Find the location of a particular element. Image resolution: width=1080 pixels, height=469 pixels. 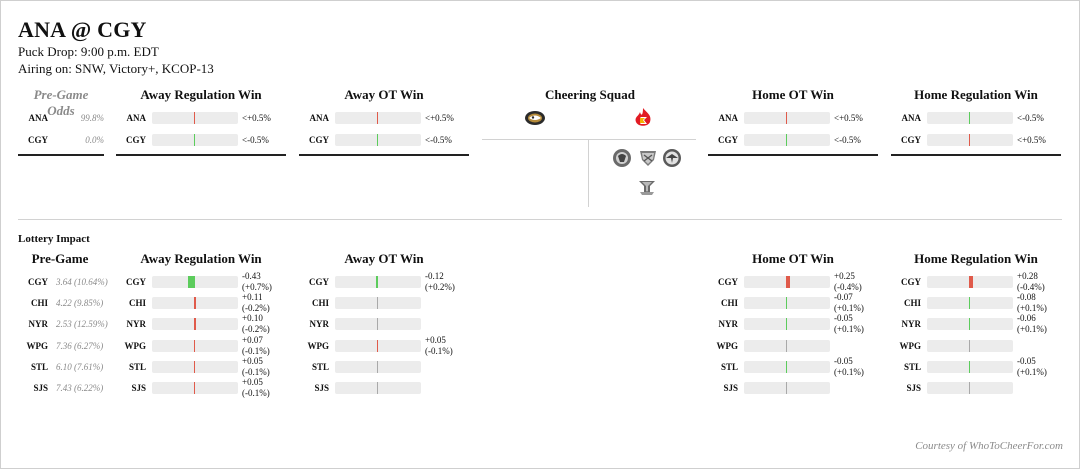

odds-panel-title: Away OT Win is located at coordinates (384, 94).